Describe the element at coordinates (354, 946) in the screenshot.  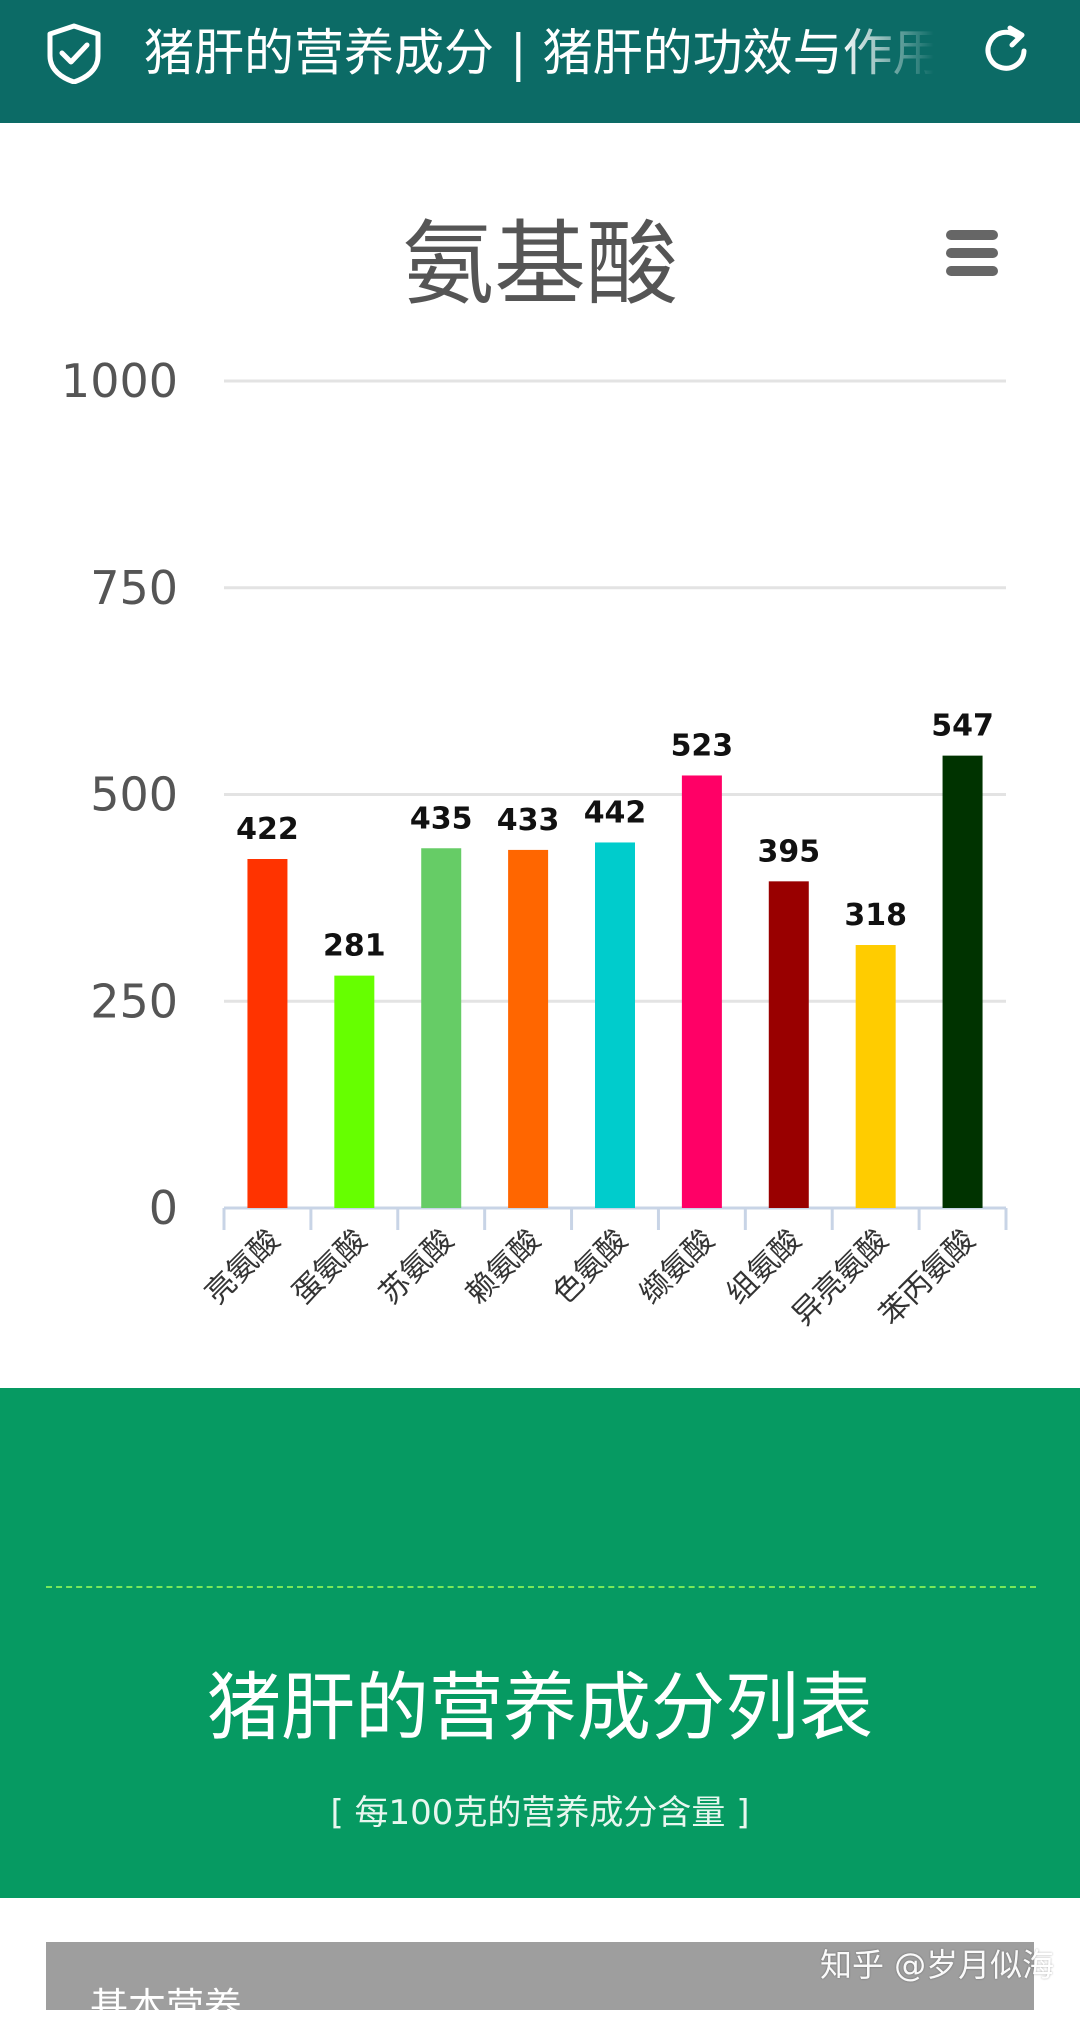
I see `data-label: 281` at that location.